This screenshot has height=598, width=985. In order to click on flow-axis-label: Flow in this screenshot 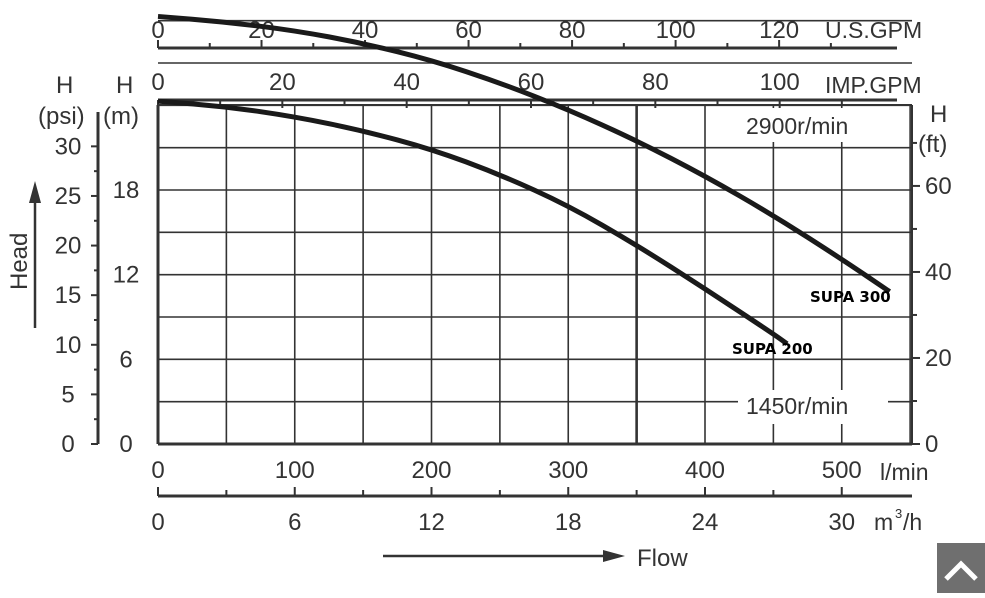, I will do `click(662, 558)`.